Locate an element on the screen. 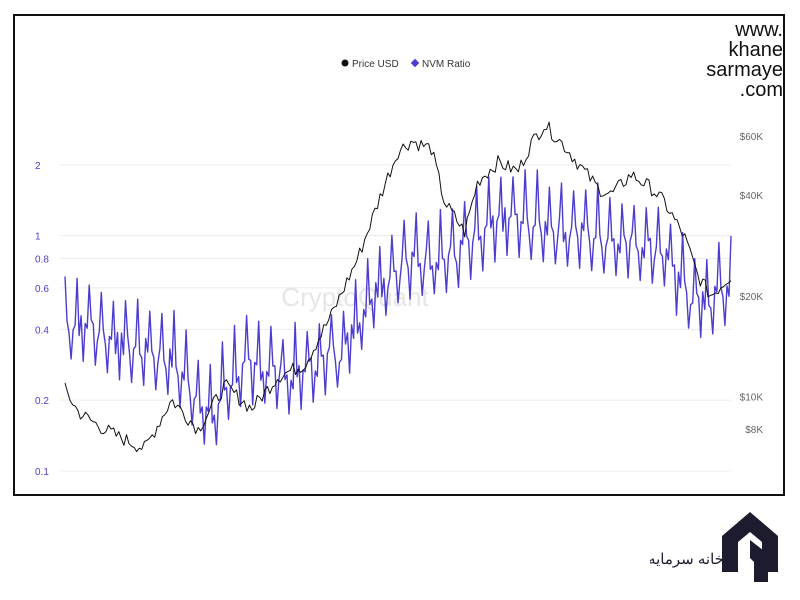  right-tick-label: $10K is located at coordinates (752, 398).